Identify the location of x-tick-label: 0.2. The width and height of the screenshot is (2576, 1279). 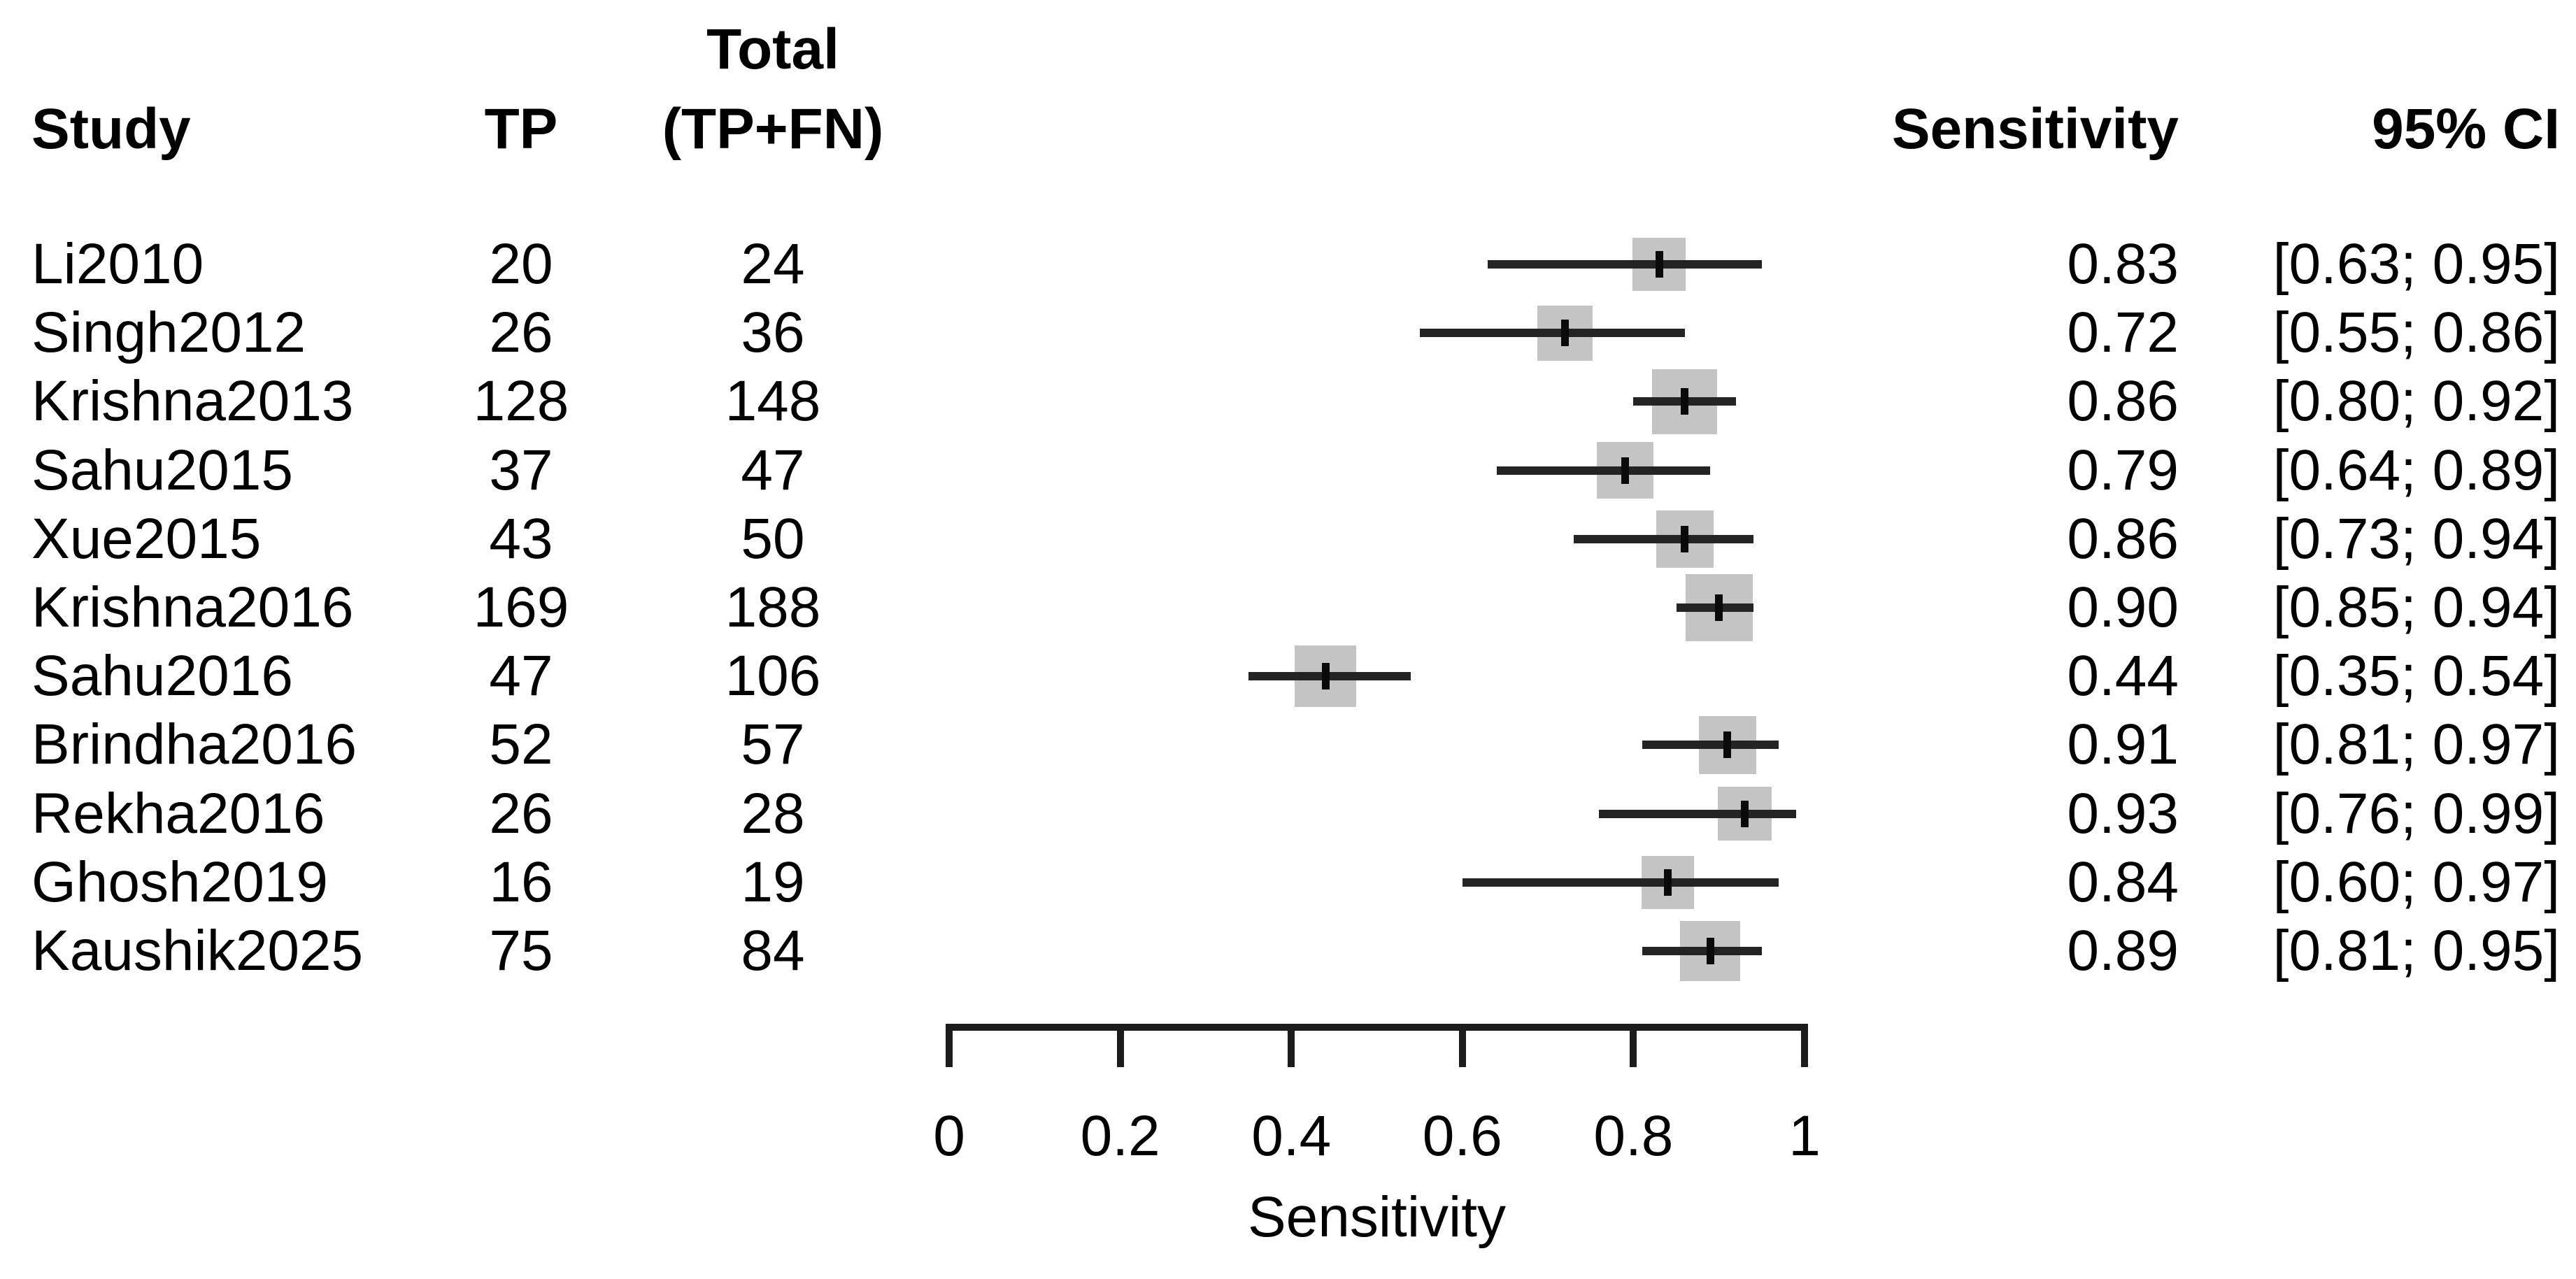
(1120, 1136).